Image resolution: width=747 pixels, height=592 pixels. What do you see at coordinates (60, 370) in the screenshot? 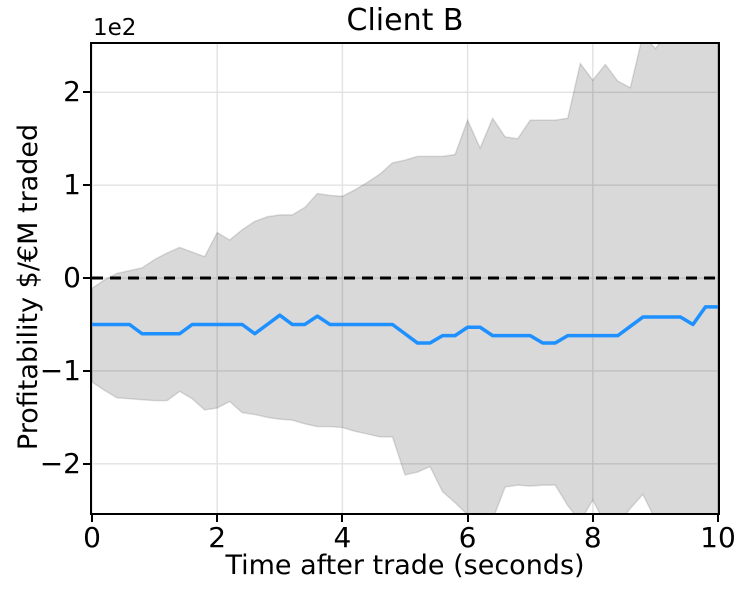
I see `y-tick-label: −1` at bounding box center [60, 370].